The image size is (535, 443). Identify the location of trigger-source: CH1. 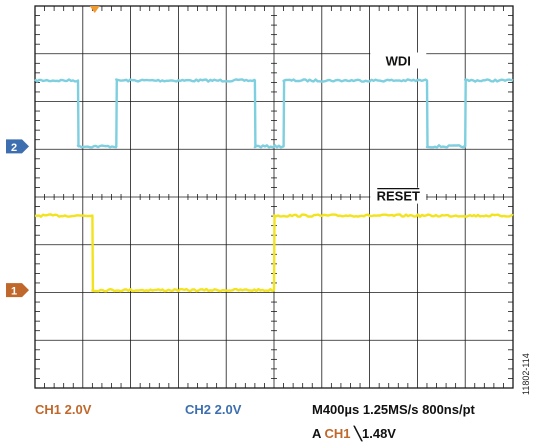
(337, 433).